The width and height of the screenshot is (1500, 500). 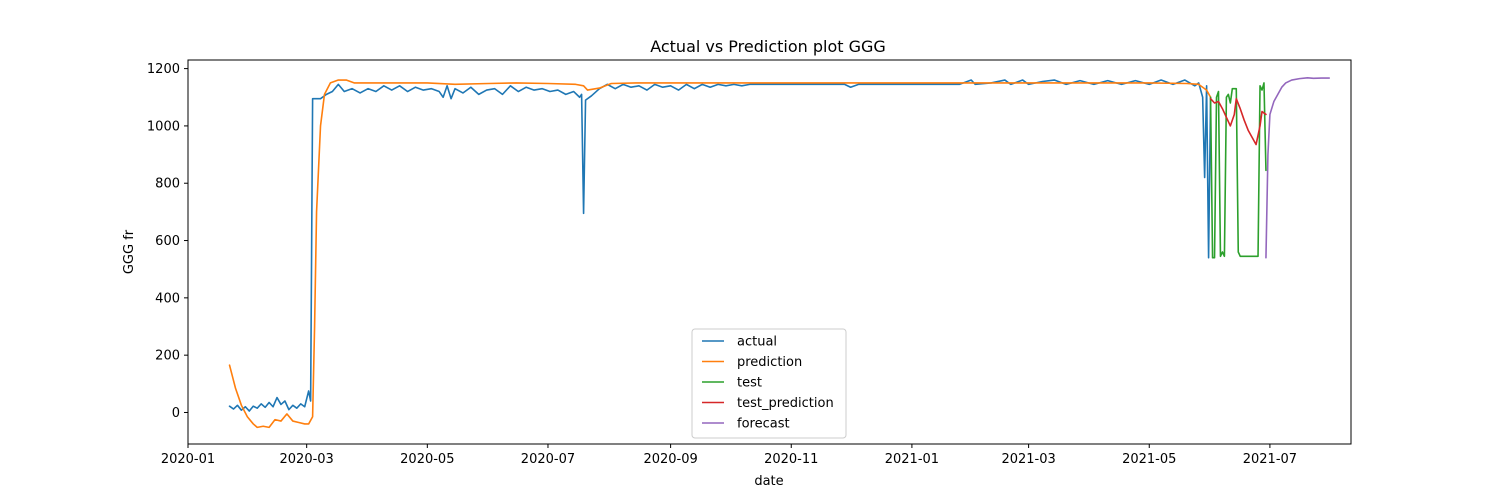 I want to click on legend-label-forecast: forecast, so click(x=763, y=424).